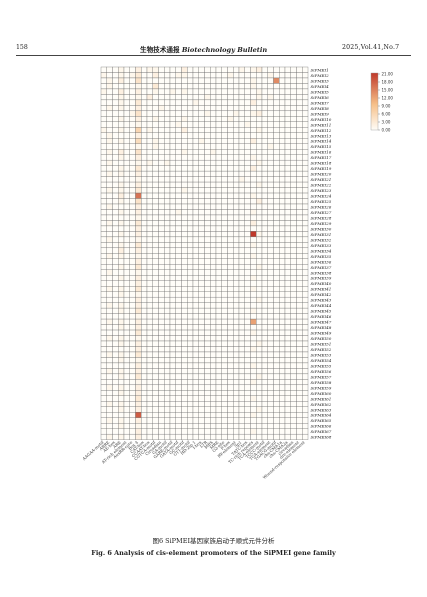  Describe the element at coordinates (386, 105) in the screenshot. I see `colorbar-tick-label: 9.00` at that location.